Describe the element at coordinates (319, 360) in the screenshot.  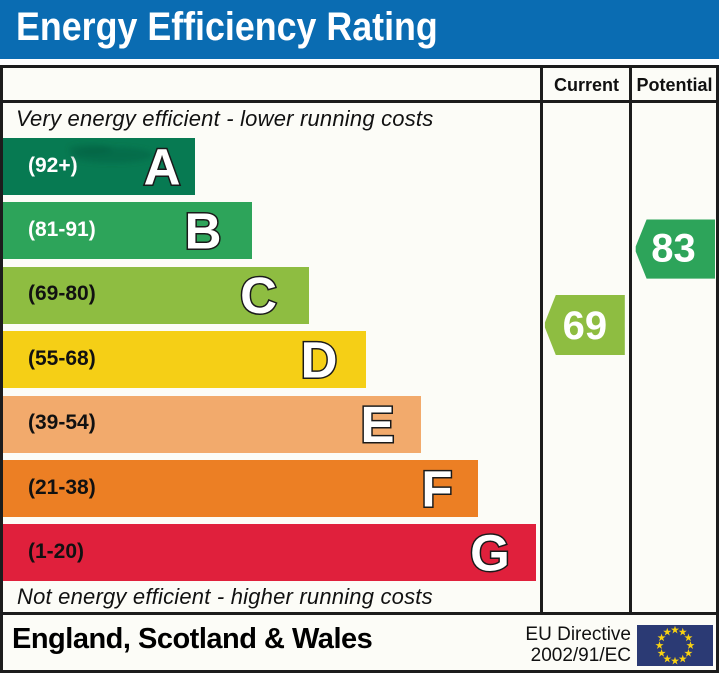
I see `svg-text: D` at that location.